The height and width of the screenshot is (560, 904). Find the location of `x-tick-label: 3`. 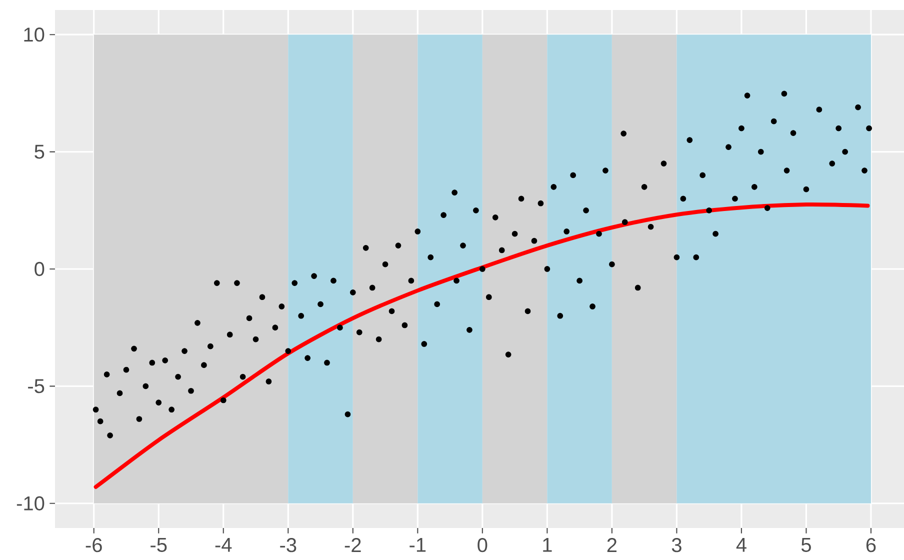

x-tick-label: 3 is located at coordinates (677, 545).